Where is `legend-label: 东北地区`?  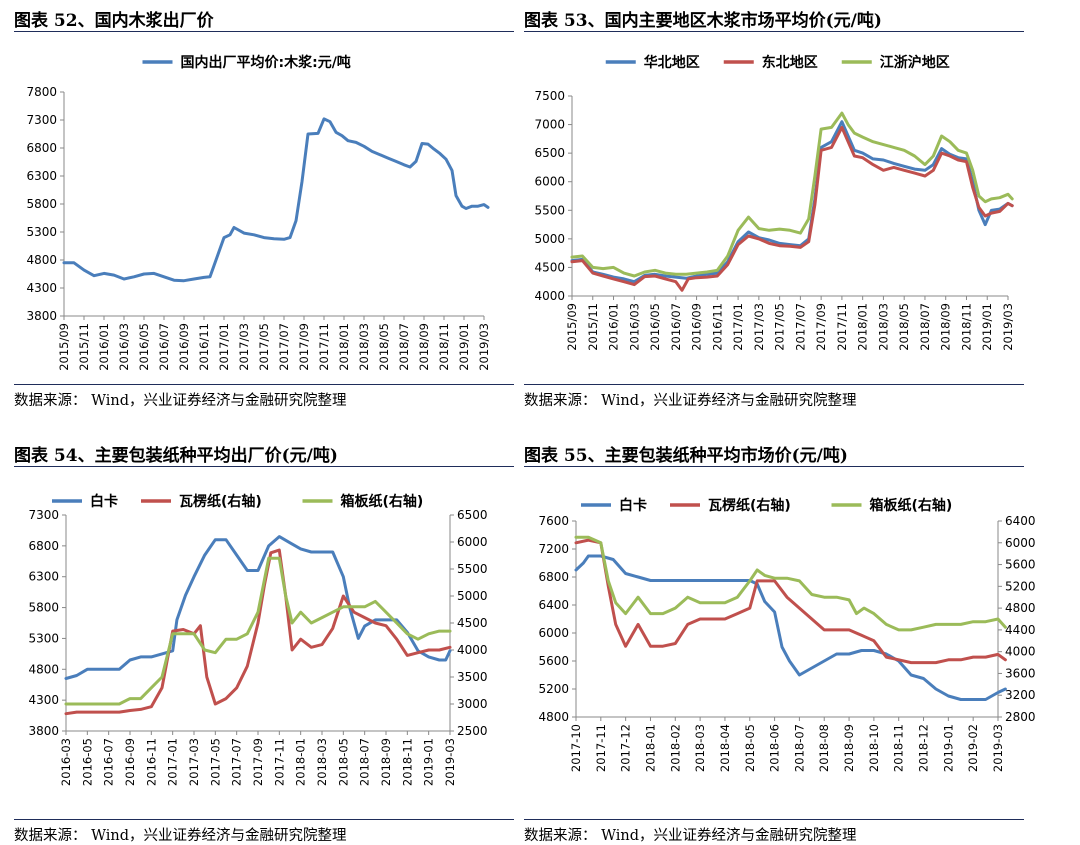
legend-label: 东北地区 is located at coordinates (790, 62).